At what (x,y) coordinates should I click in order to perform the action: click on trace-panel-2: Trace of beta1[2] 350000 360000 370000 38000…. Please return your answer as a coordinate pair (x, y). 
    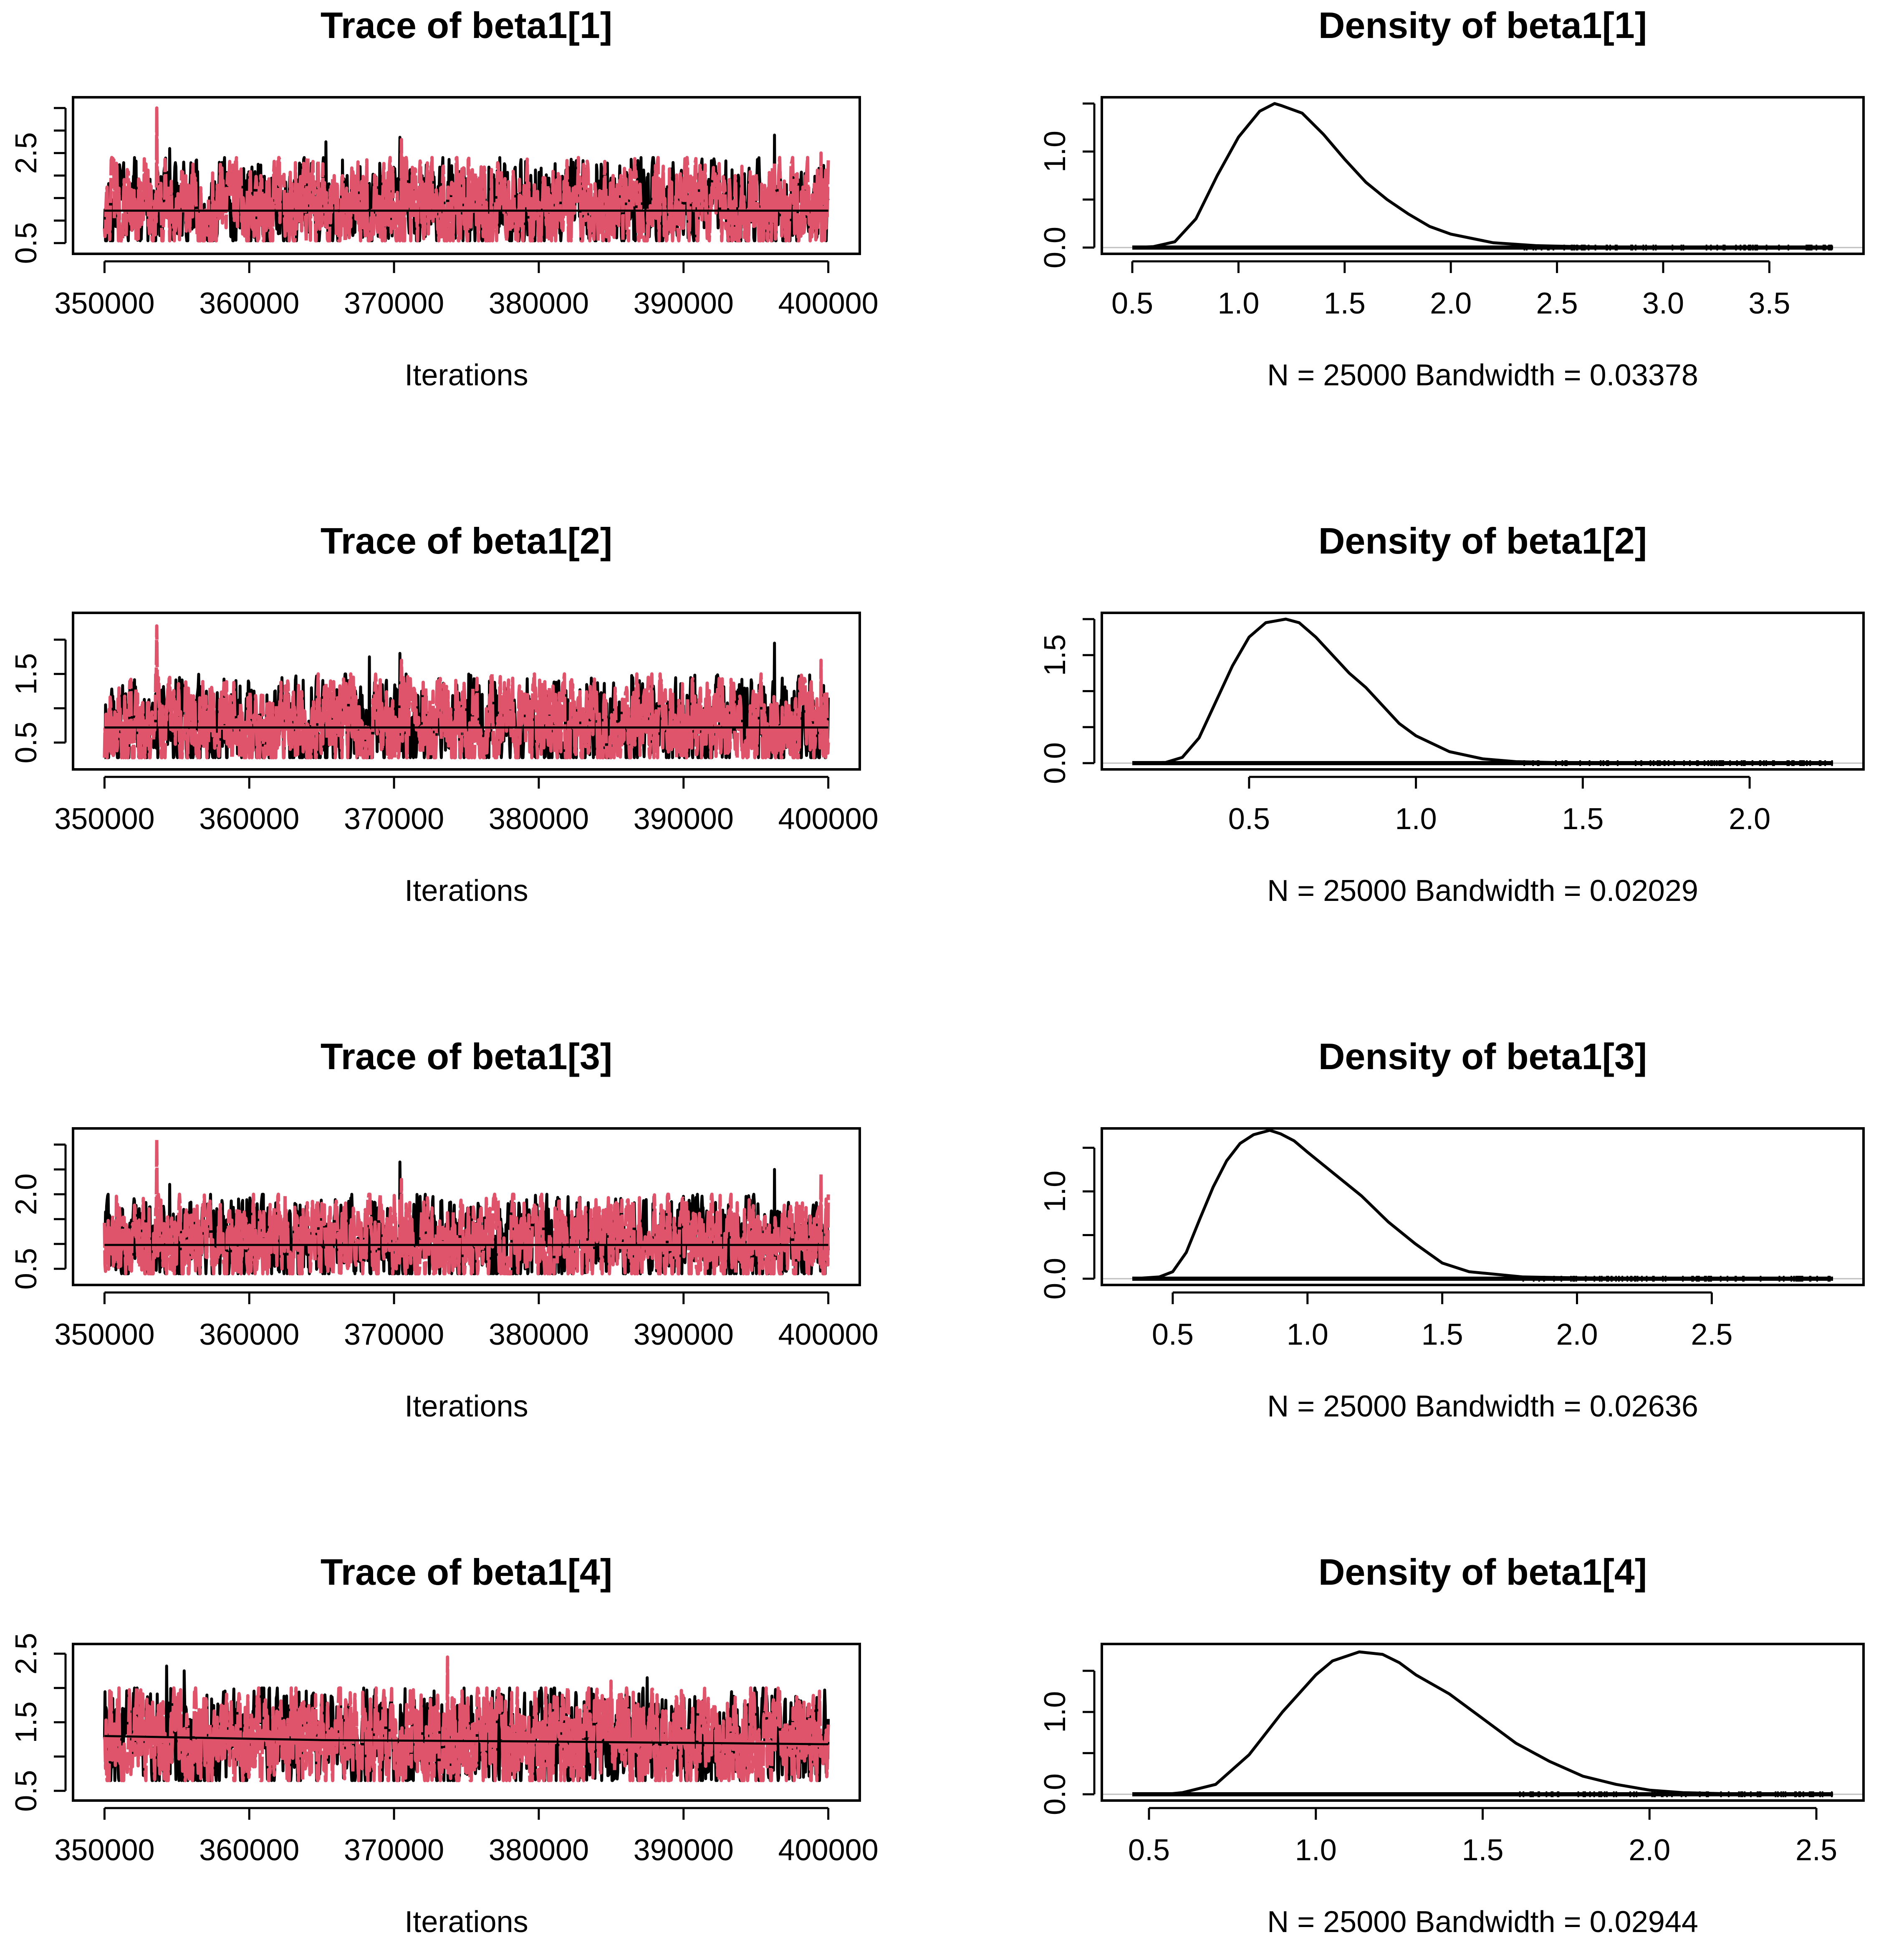
    Looking at the image, I should click on (444, 714).